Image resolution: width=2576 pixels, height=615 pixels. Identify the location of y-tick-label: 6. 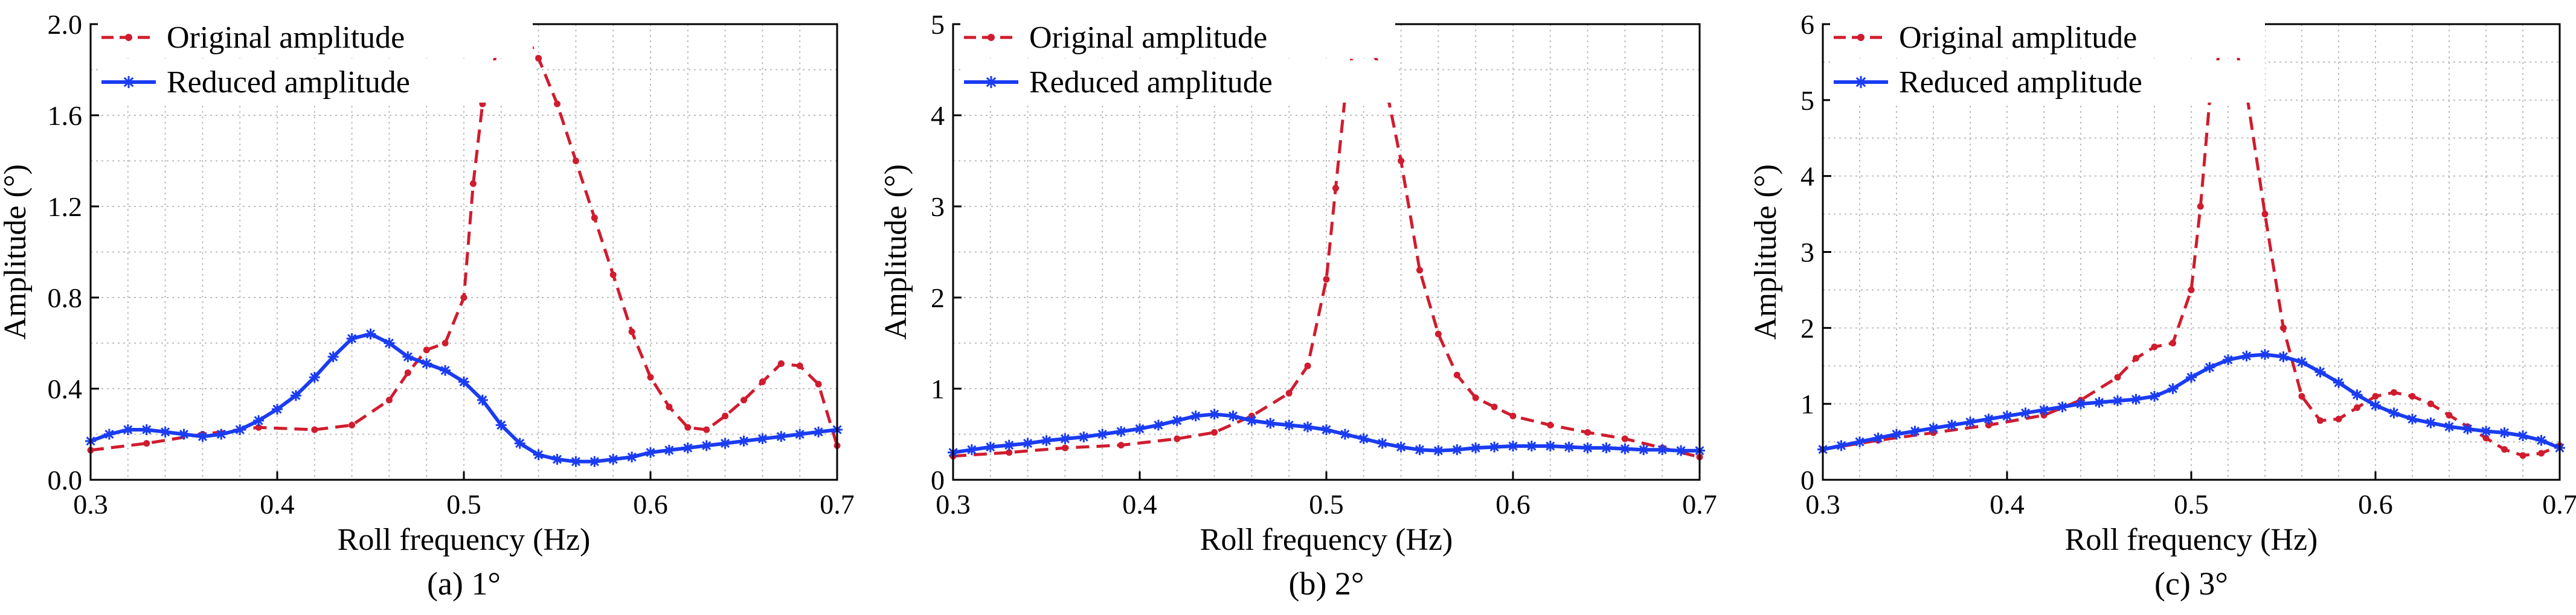
(1807, 24).